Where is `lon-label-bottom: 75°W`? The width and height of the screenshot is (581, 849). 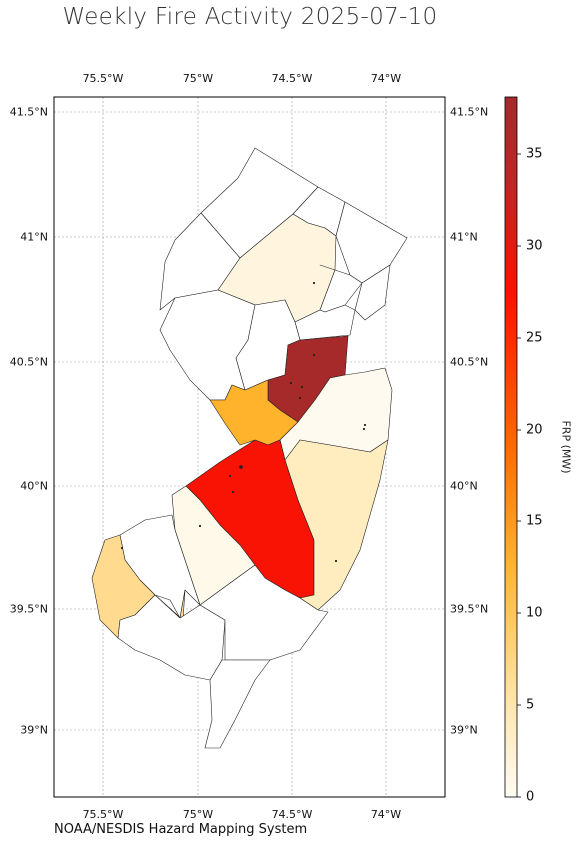
lon-label-bottom: 75°W is located at coordinates (198, 814).